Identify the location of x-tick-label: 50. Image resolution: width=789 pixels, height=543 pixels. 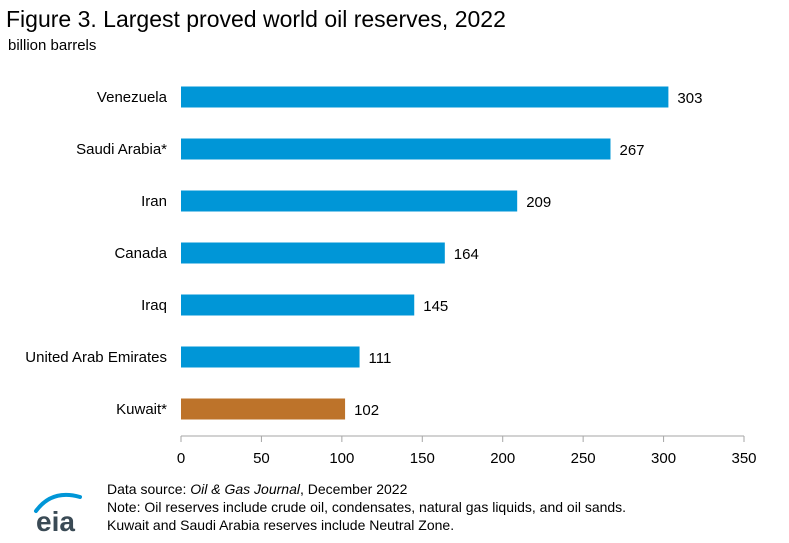
(261, 458).